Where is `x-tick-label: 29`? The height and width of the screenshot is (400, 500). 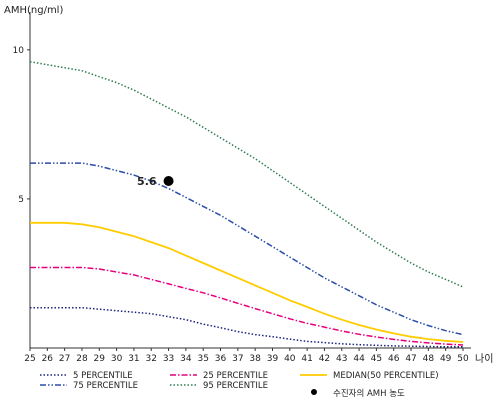 x-tick-label: 29 is located at coordinates (100, 359).